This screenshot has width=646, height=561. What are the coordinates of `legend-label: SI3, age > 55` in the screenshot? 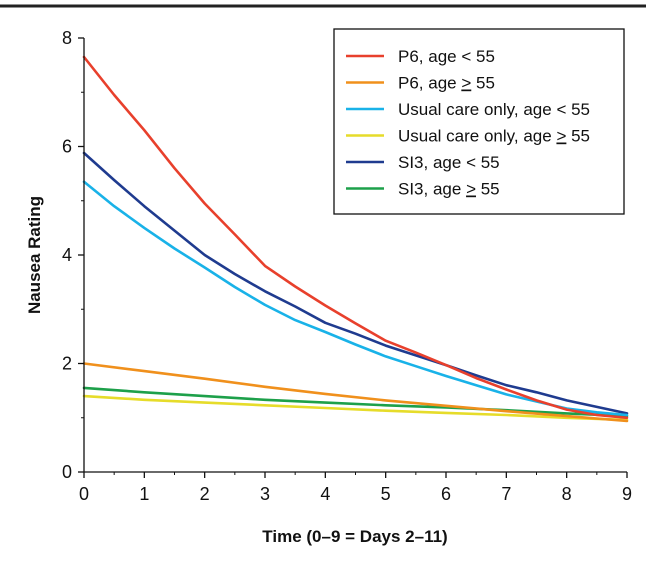 It's located at (449, 189).